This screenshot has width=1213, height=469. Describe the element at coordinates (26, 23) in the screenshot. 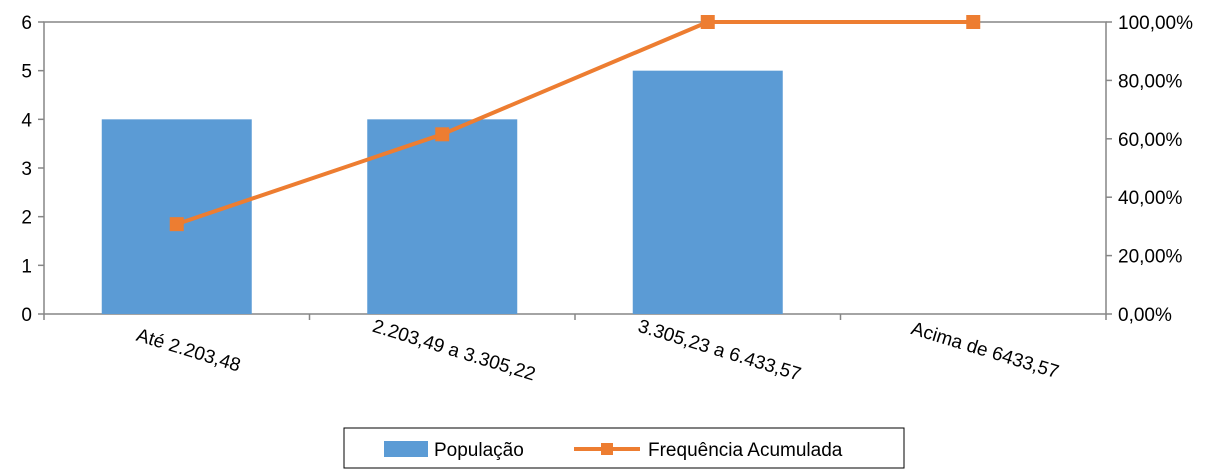

I see `left-axis-tick-label: 6` at that location.